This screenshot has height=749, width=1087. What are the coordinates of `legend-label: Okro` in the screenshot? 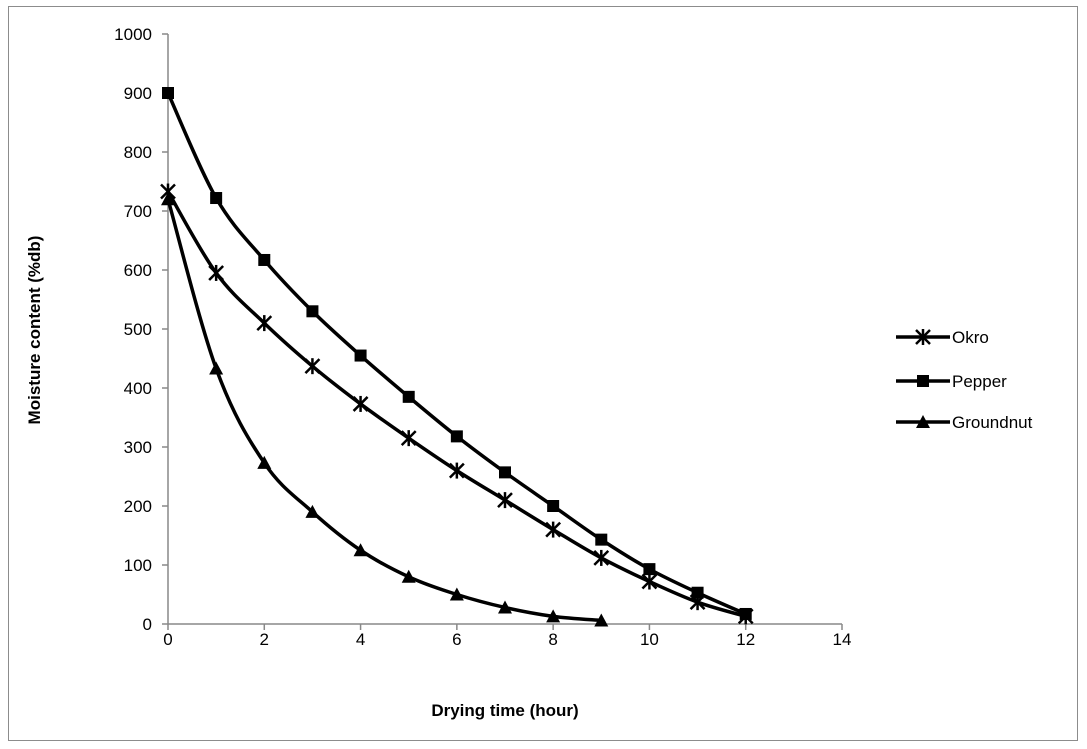 It's located at (970, 337).